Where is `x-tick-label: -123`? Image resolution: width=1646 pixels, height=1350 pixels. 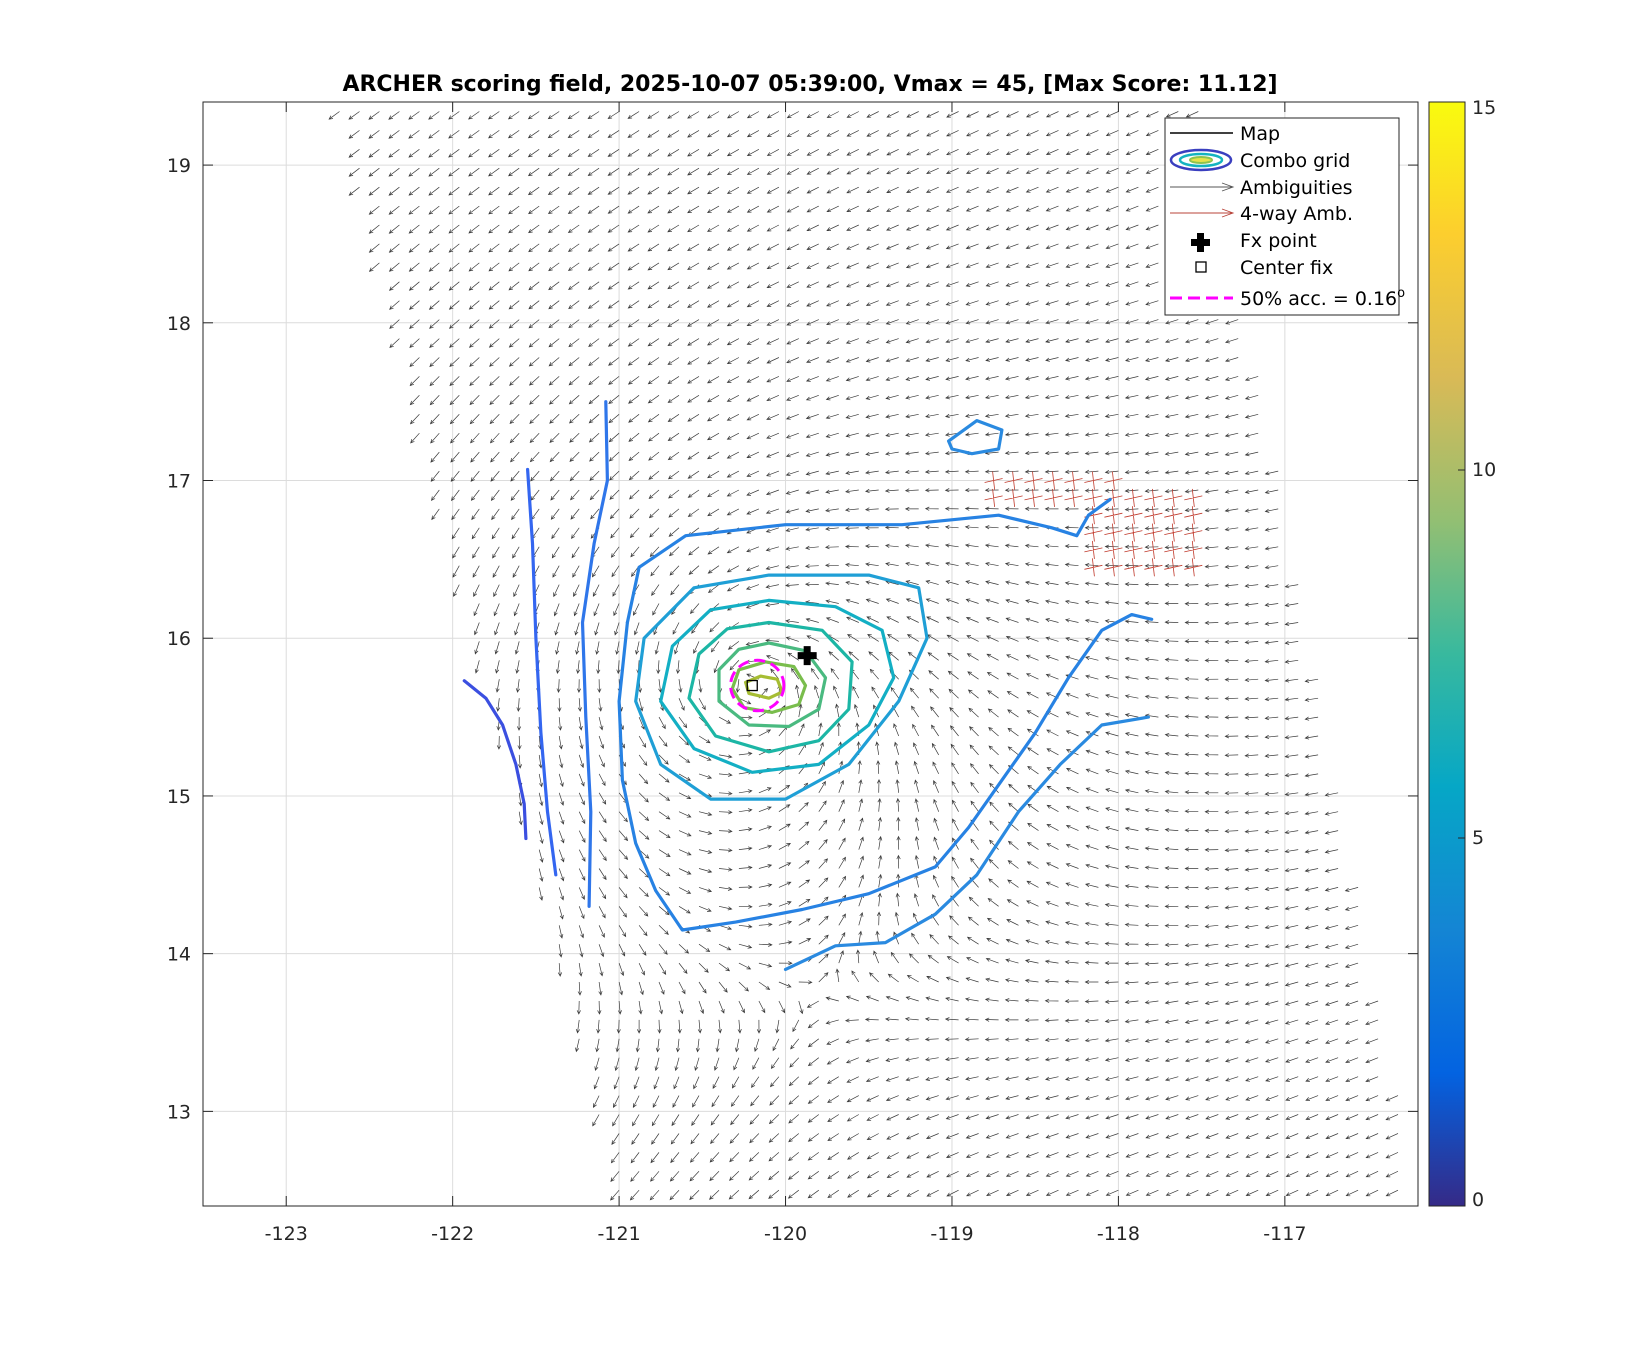
x-tick-label: -123 is located at coordinates (286, 1234).